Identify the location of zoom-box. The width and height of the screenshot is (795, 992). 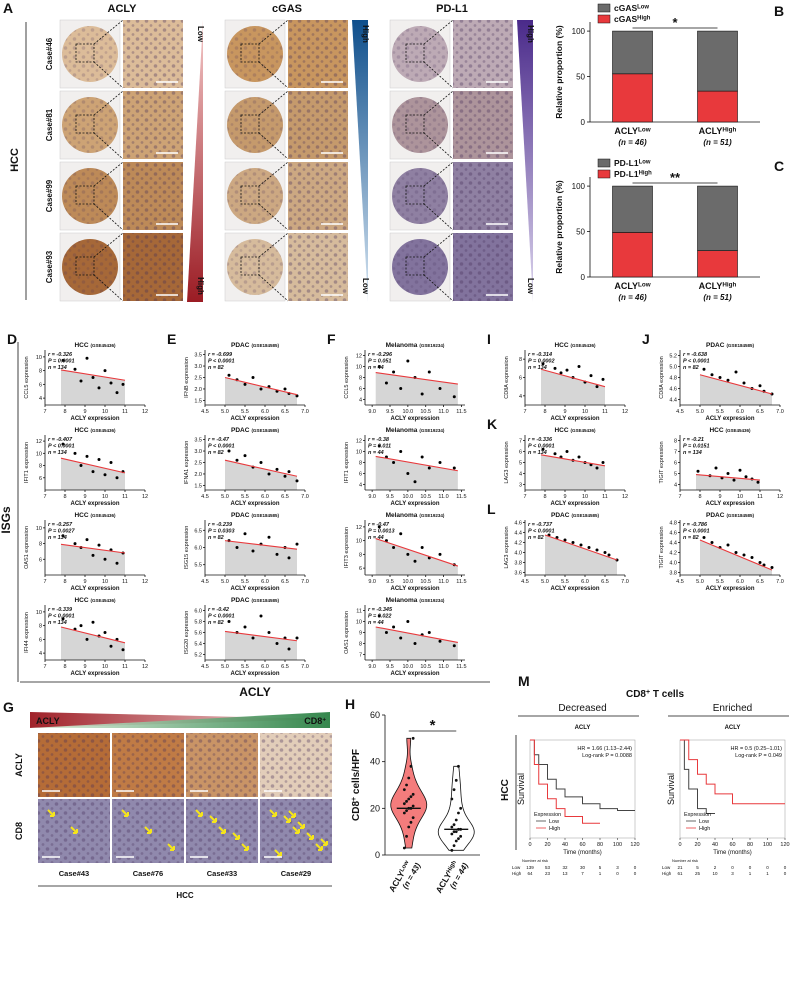
(85, 266).